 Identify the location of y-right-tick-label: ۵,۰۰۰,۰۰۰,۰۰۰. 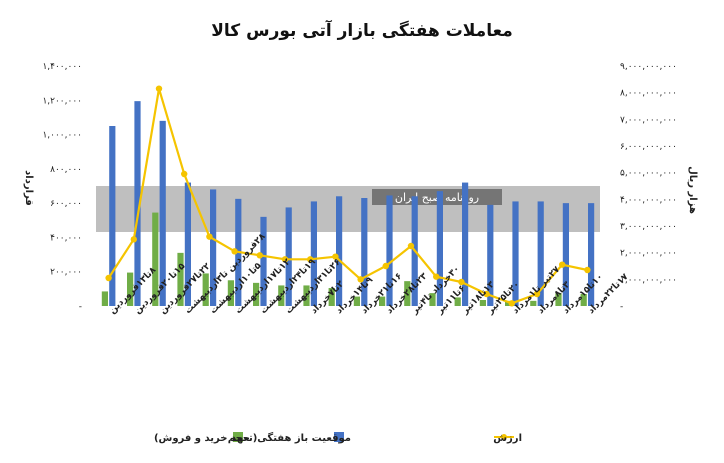
(648, 174).